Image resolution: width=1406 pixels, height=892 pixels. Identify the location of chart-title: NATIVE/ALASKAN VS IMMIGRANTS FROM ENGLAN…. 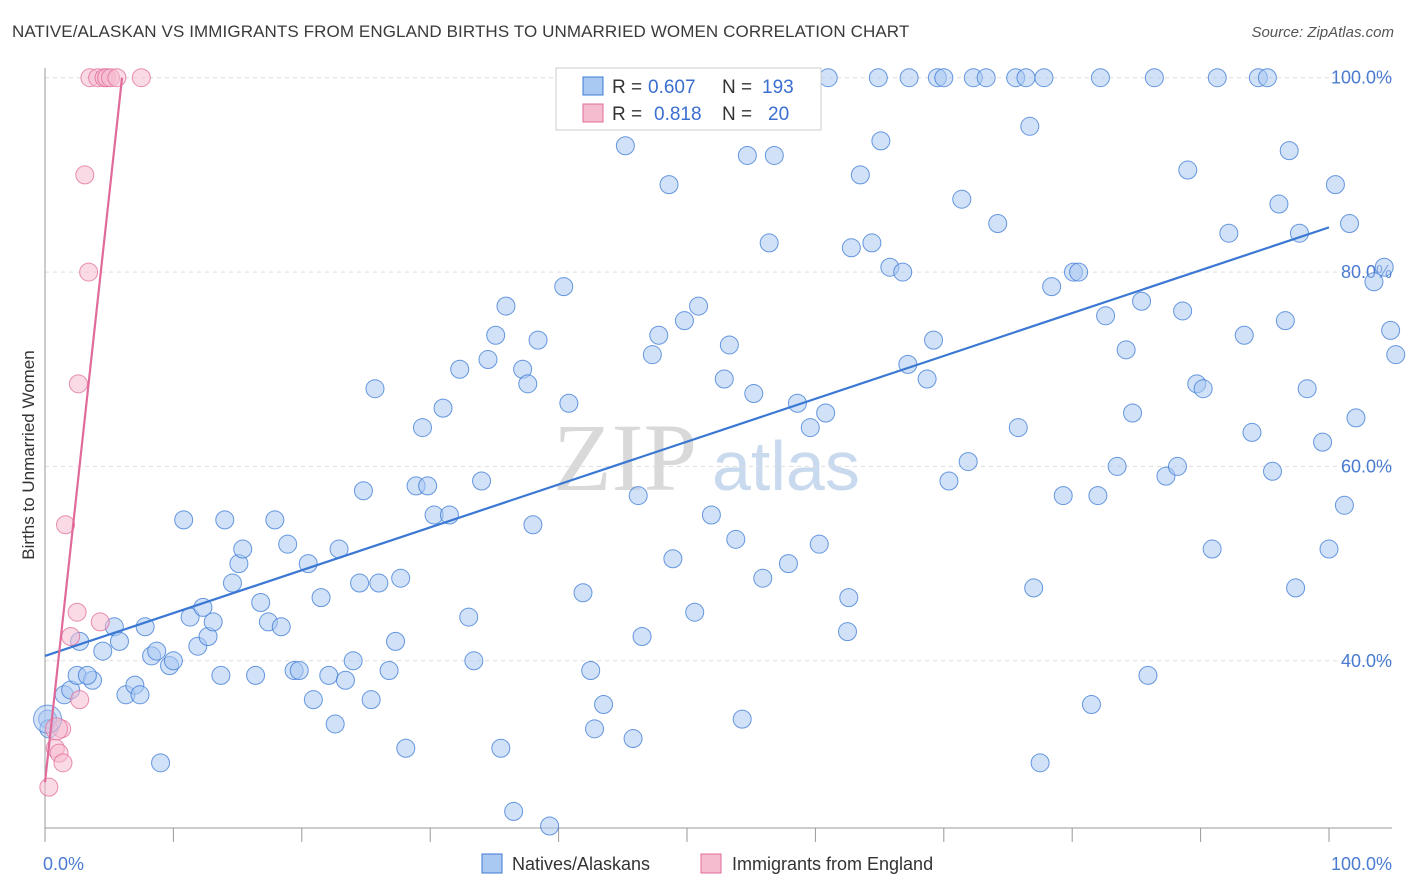
(461, 31).